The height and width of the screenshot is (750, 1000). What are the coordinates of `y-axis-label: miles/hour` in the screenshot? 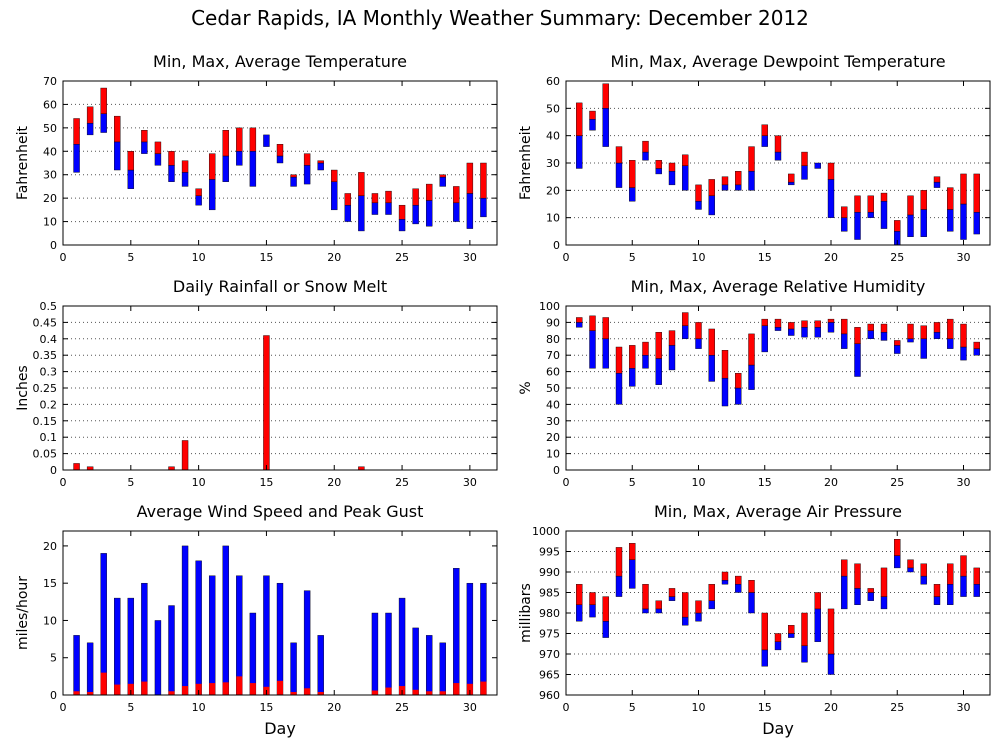 It's located at (23, 613).